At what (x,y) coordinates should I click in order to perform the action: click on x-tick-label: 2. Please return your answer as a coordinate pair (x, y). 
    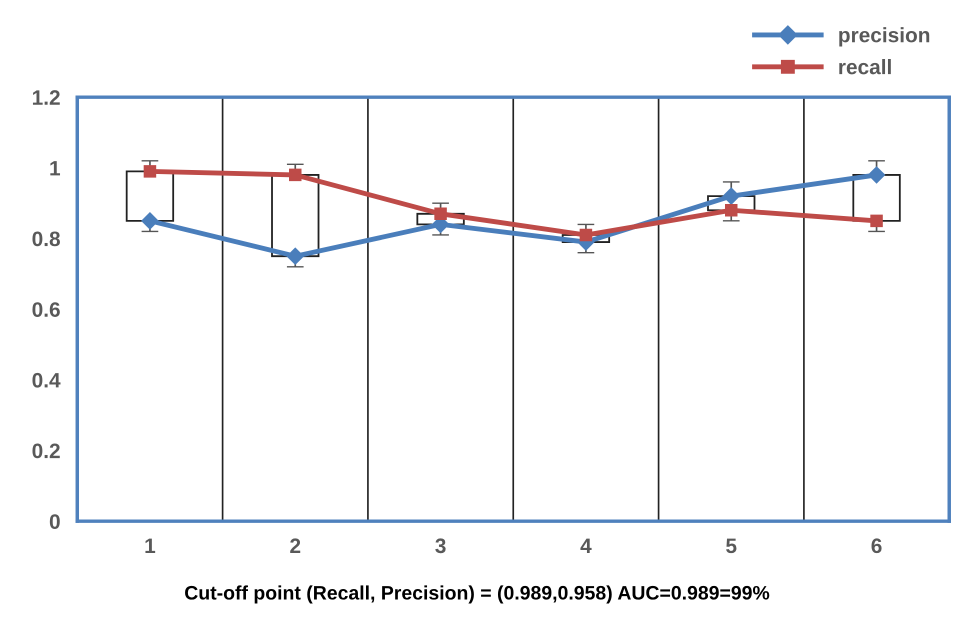
    Looking at the image, I should click on (295, 545).